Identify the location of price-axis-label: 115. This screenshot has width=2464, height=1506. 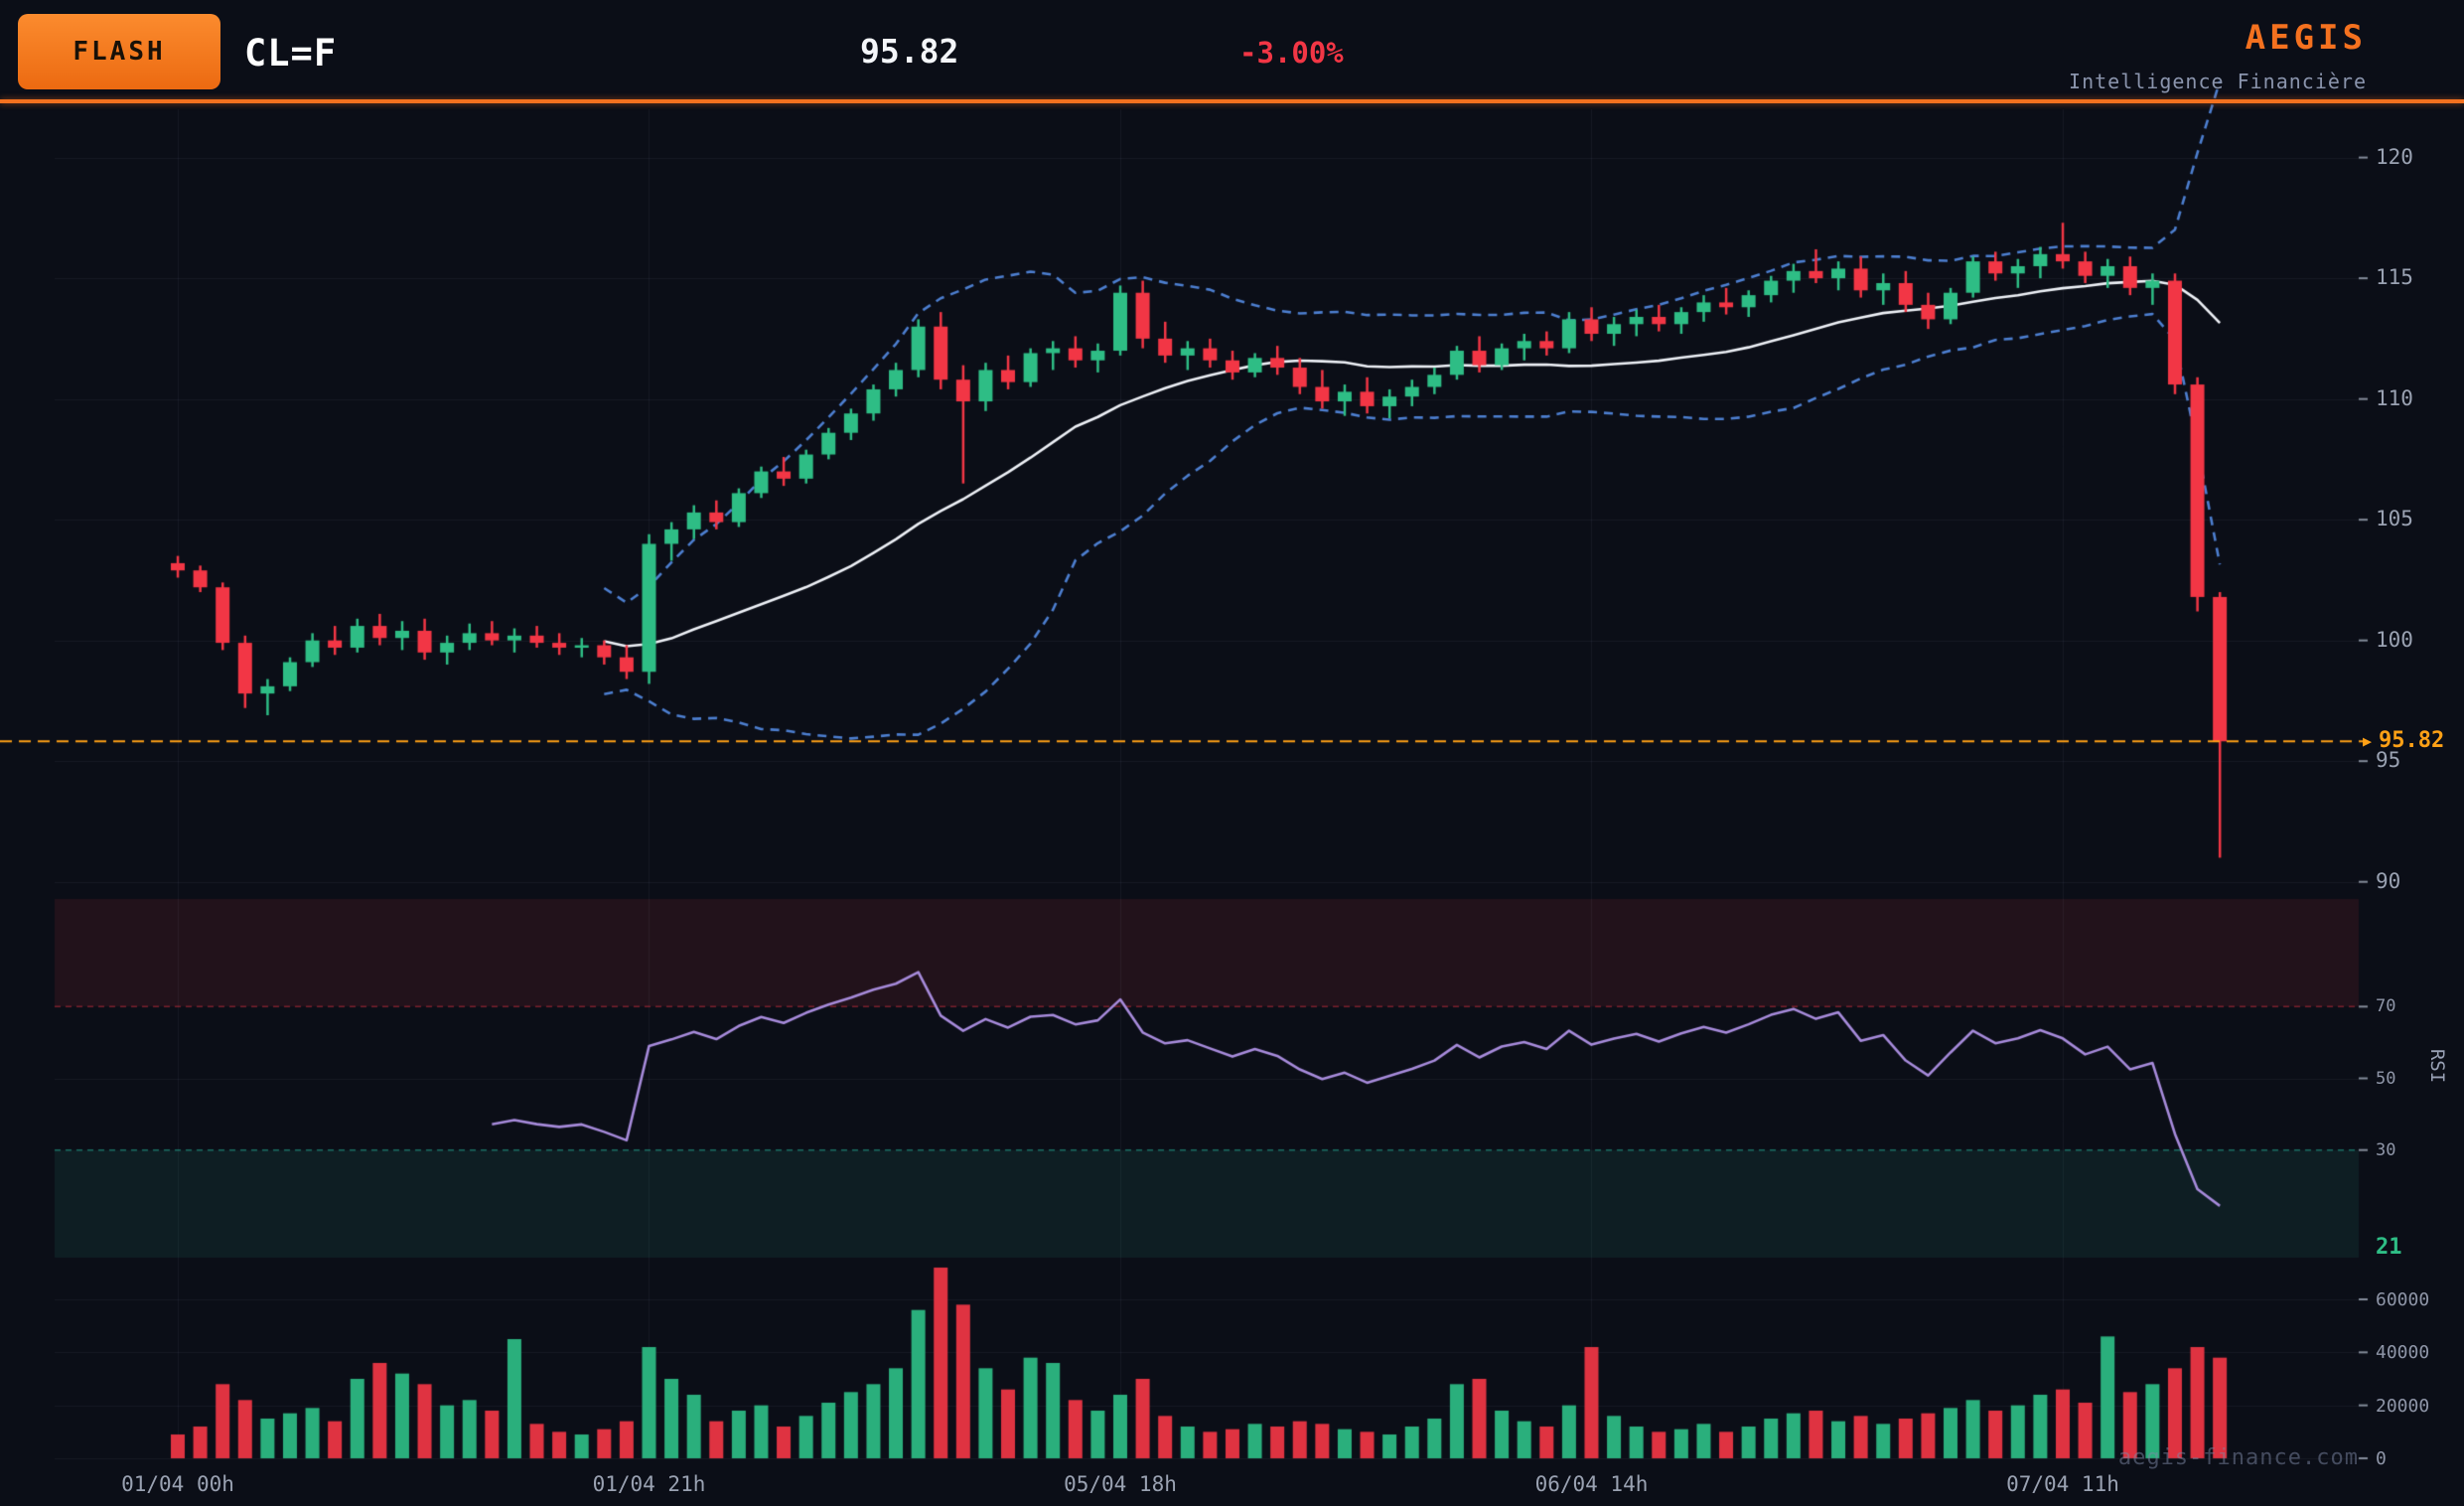
(2394, 277).